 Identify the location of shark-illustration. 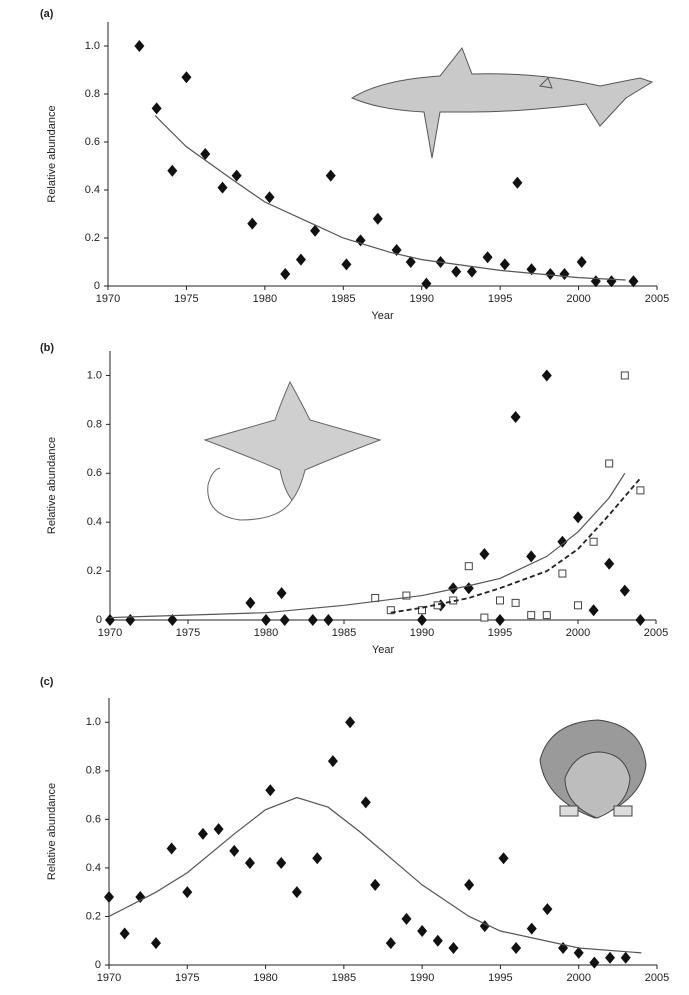
(502, 102).